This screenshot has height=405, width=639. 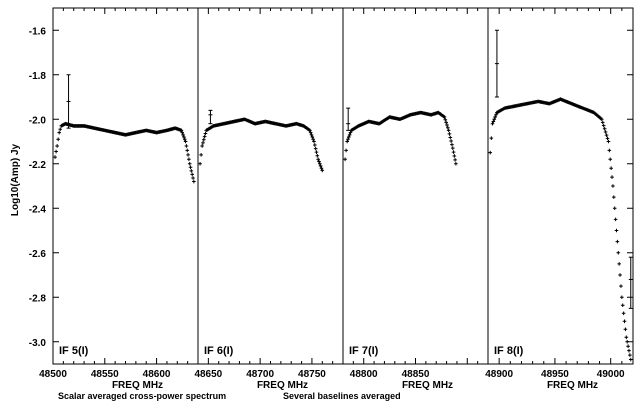 I want to click on panel-label: IF 5(I), so click(x=74, y=351).